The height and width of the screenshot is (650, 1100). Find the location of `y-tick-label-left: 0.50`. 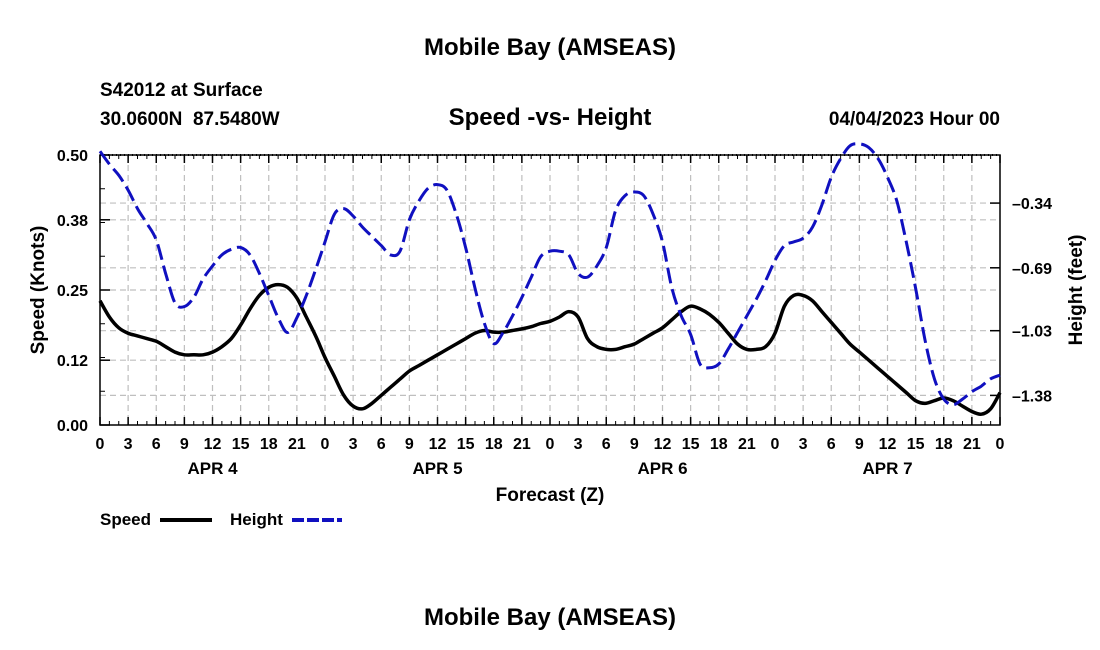

y-tick-label-left: 0.50 is located at coordinates (72, 156).